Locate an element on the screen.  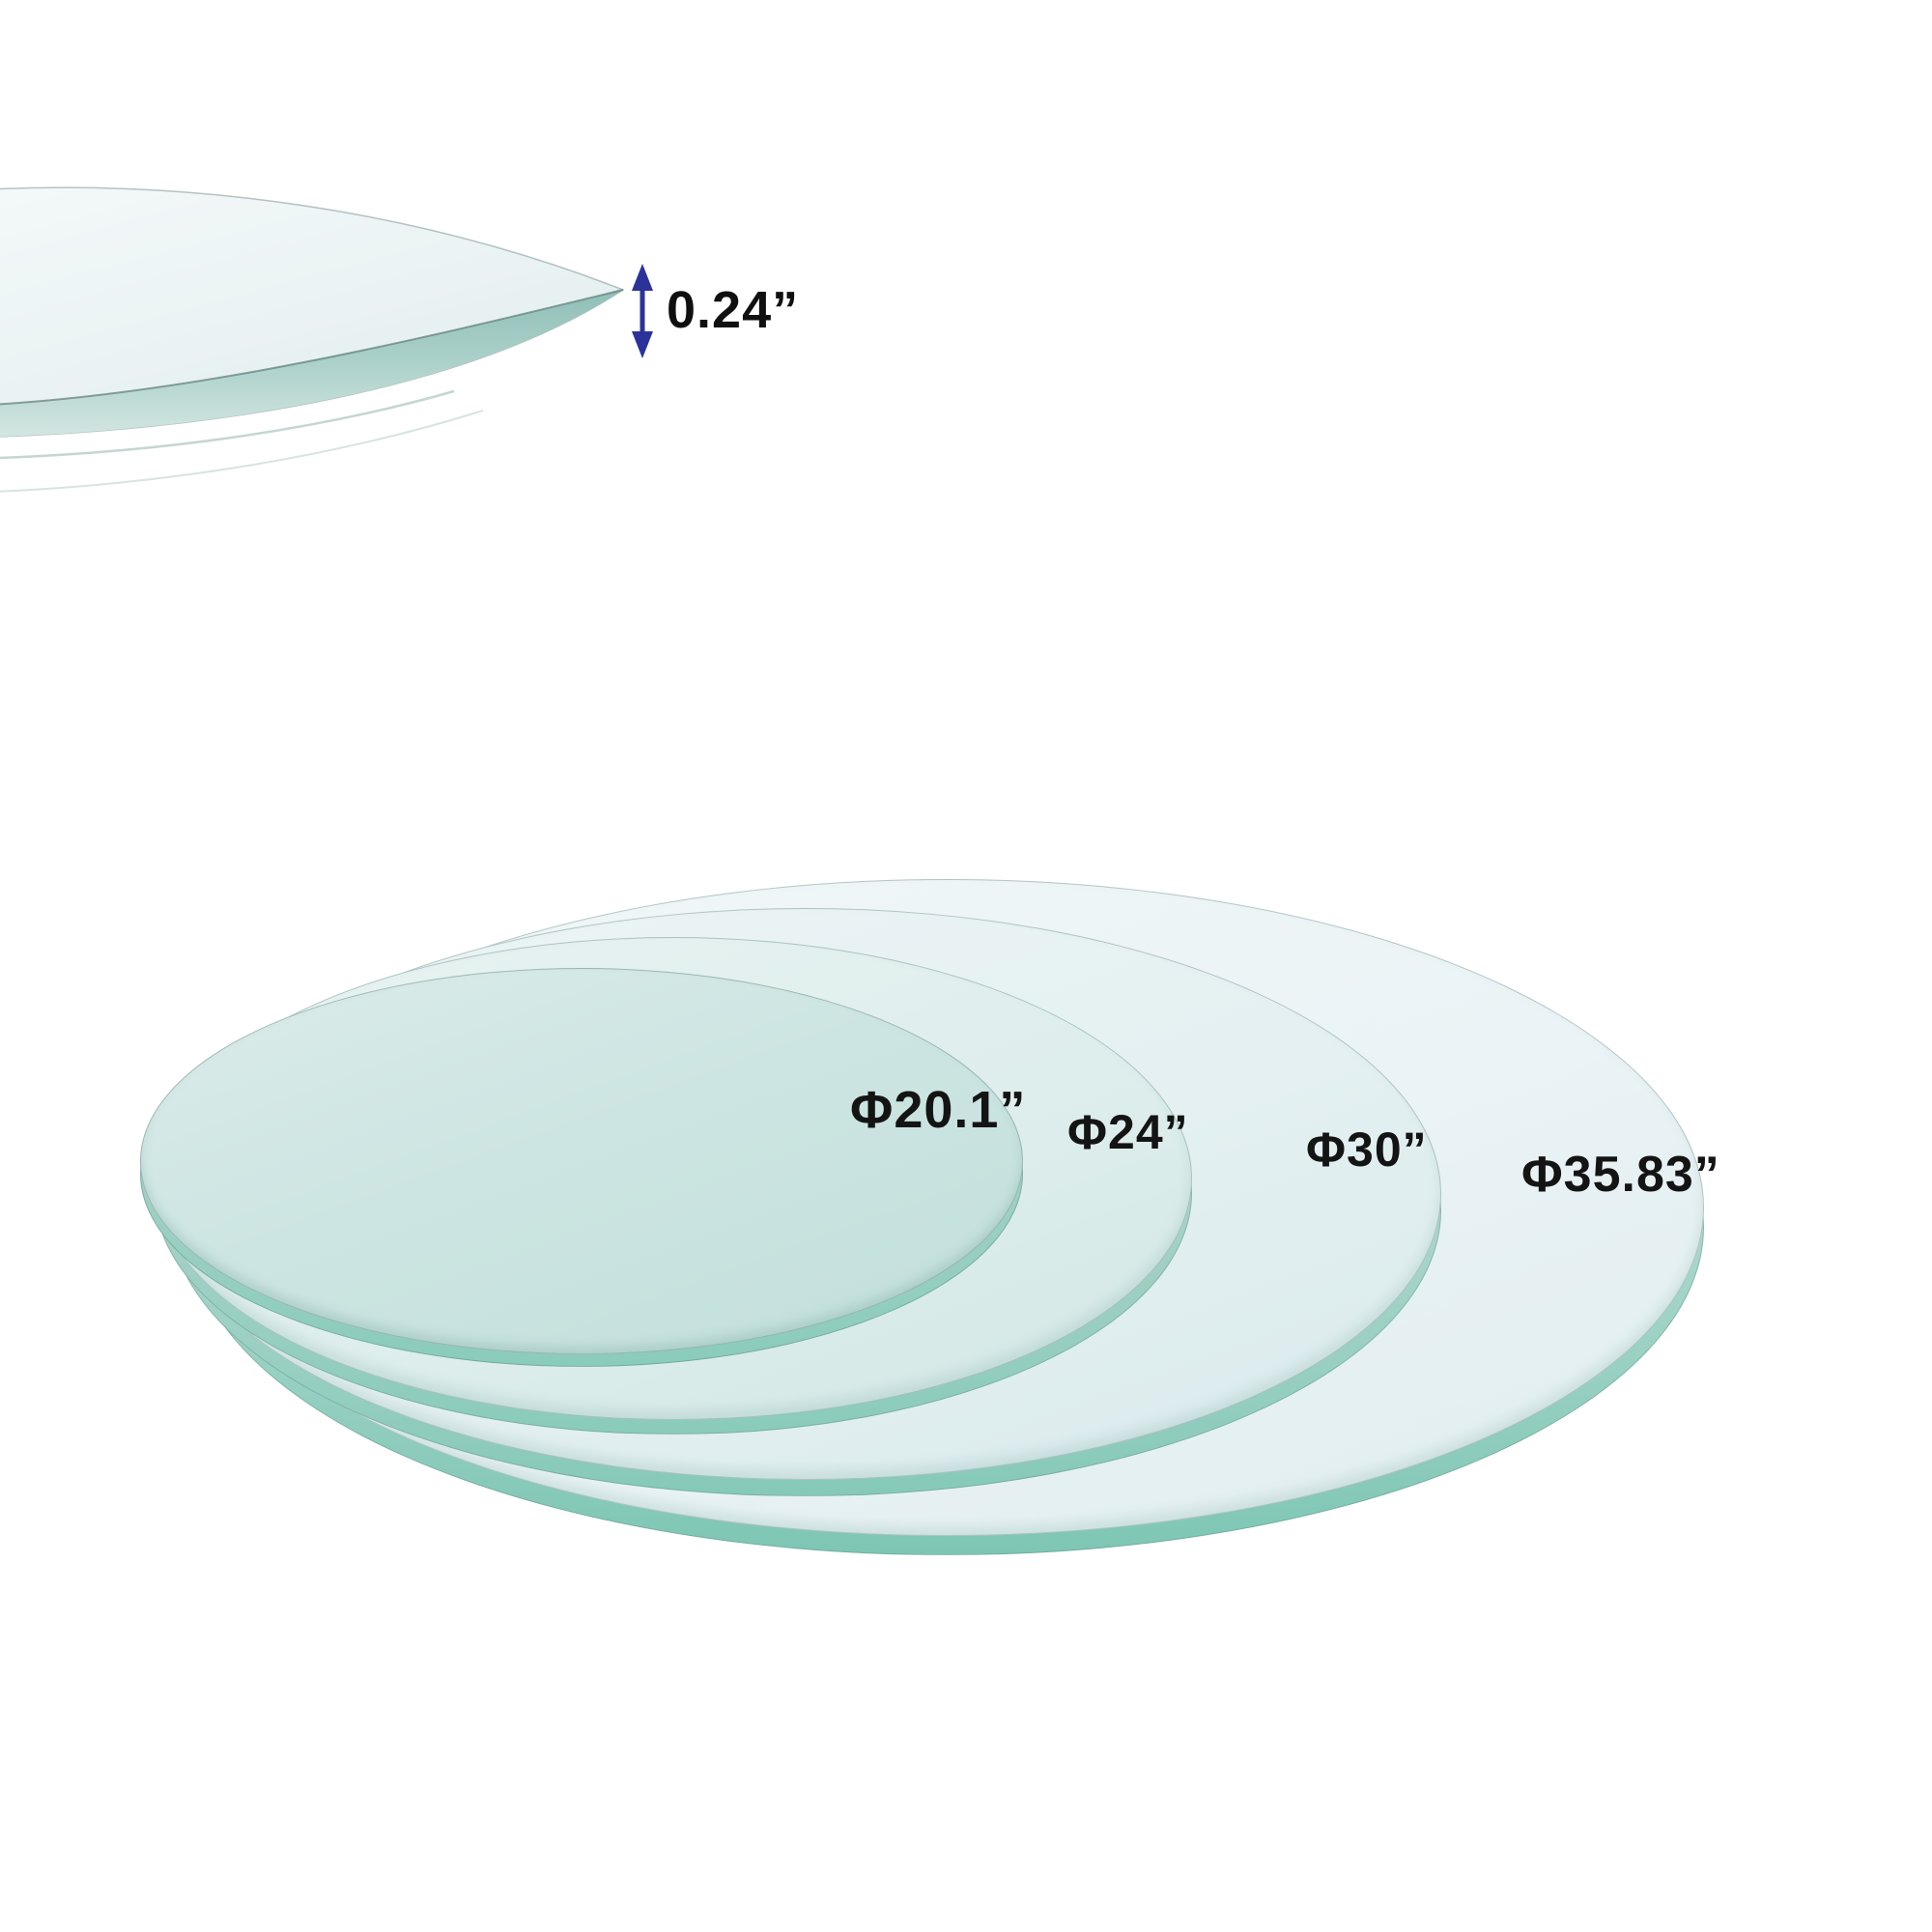
disc-label-35-83: Φ35.83” is located at coordinates (1620, 1175).